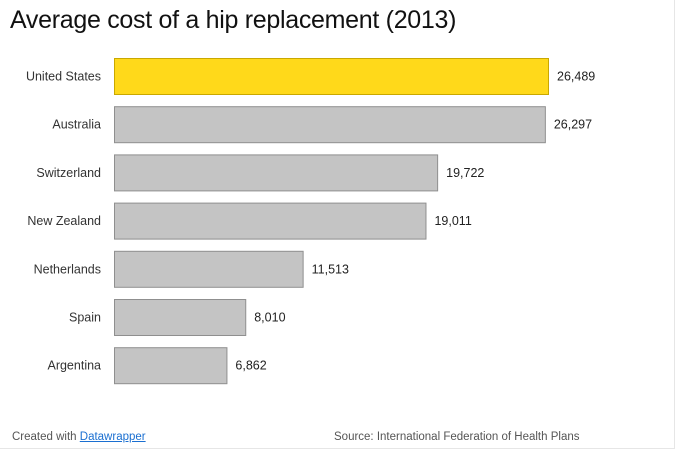 The width and height of the screenshot is (679, 453). Describe the element at coordinates (67, 269) in the screenshot. I see `category-label: Netherlands` at that location.